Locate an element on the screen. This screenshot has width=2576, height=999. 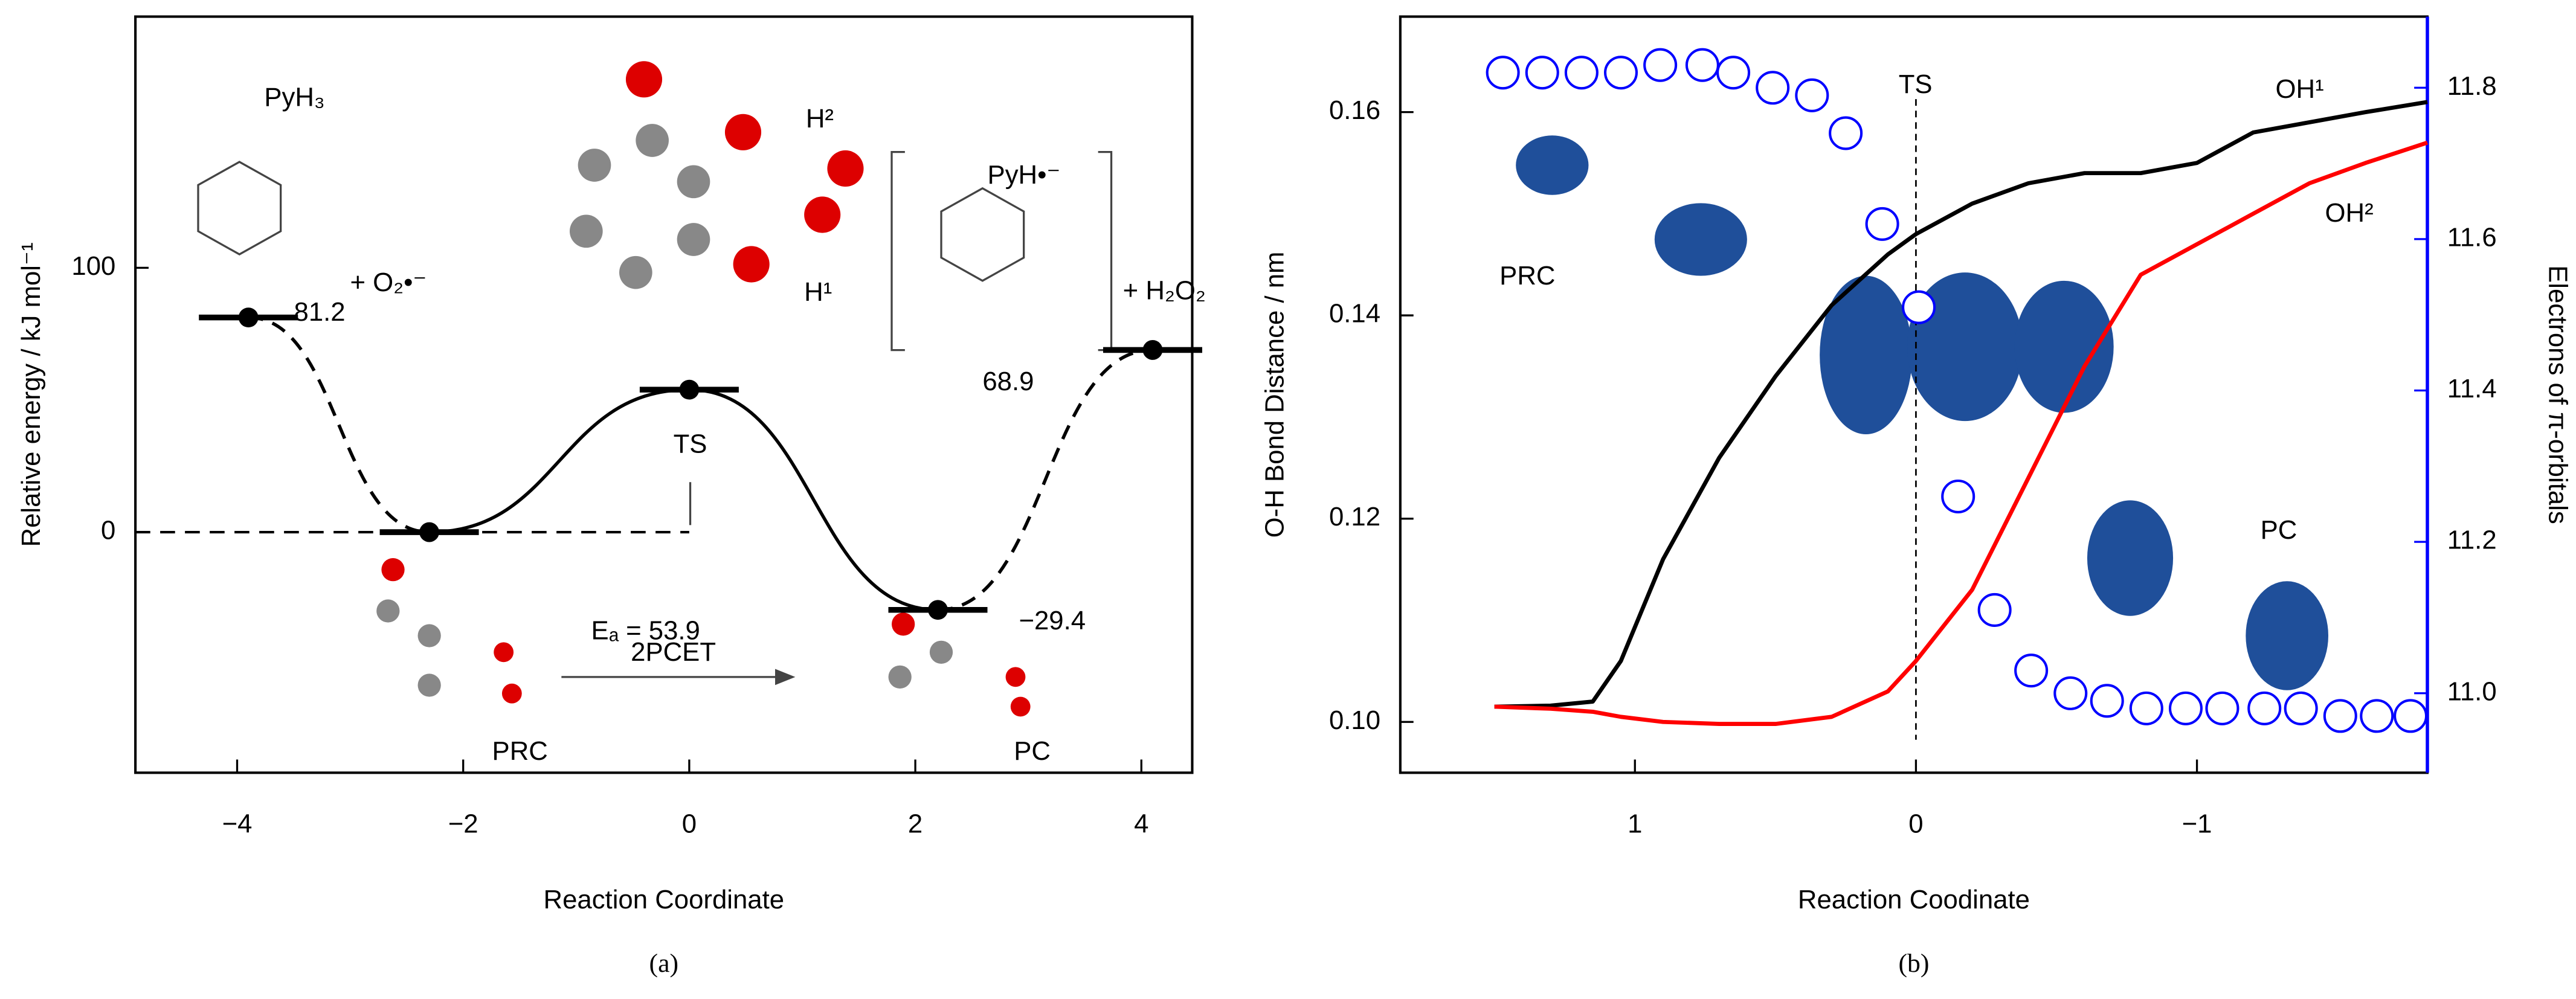
x-tick-label: −4 is located at coordinates (238, 824).